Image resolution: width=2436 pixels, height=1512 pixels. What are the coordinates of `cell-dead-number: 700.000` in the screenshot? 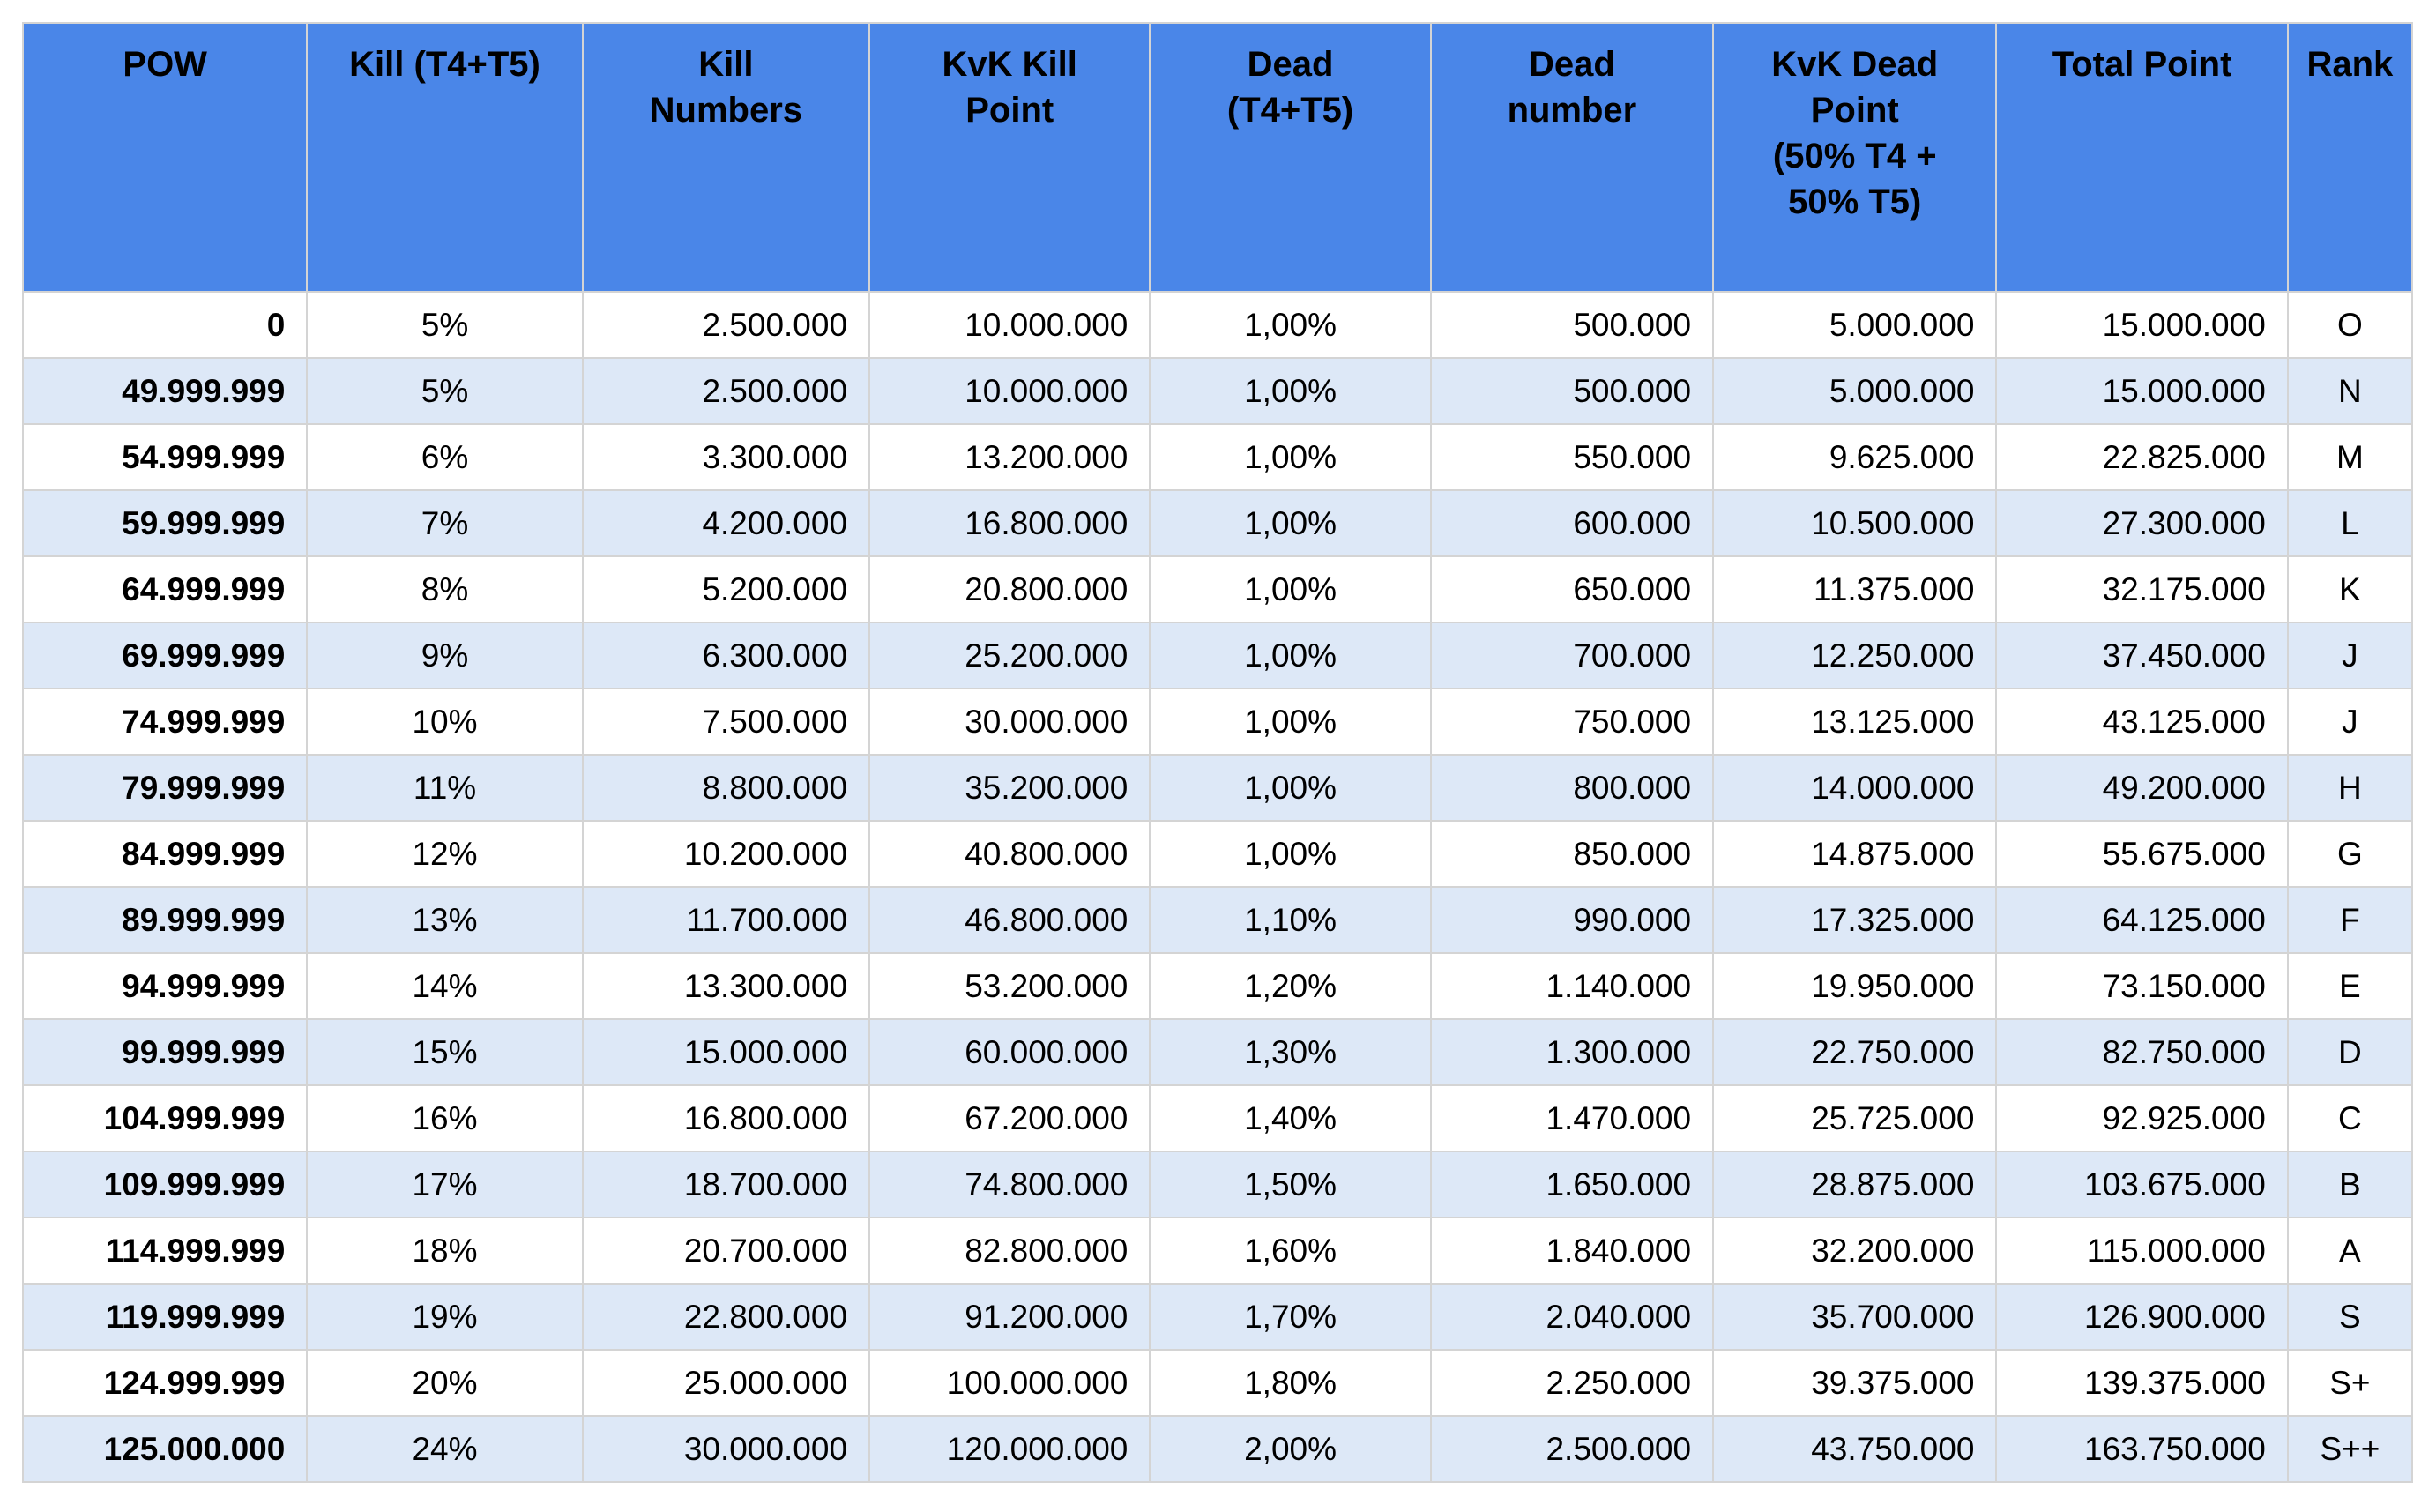 It's located at (1572, 655).